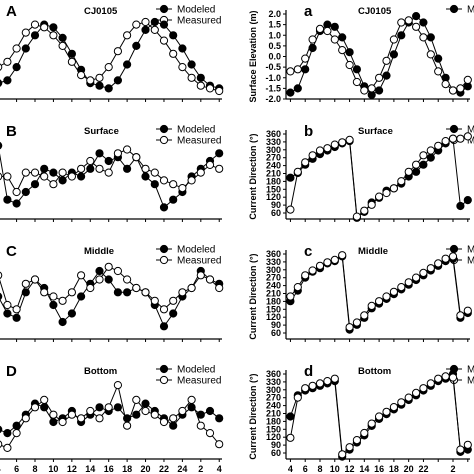 The width and height of the screenshot is (474, 474). Describe the element at coordinates (308, 251) in the screenshot. I see `panel-letter: c` at that location.